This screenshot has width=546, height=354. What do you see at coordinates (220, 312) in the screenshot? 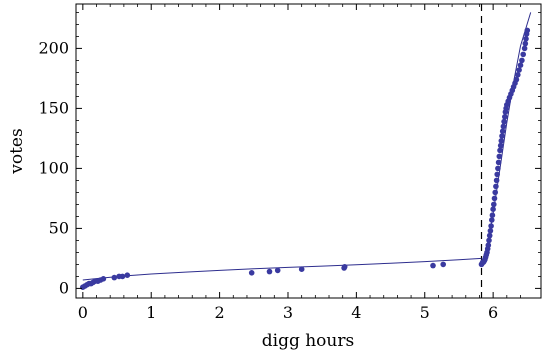
I see `x-tick-label: 2` at bounding box center [220, 312].